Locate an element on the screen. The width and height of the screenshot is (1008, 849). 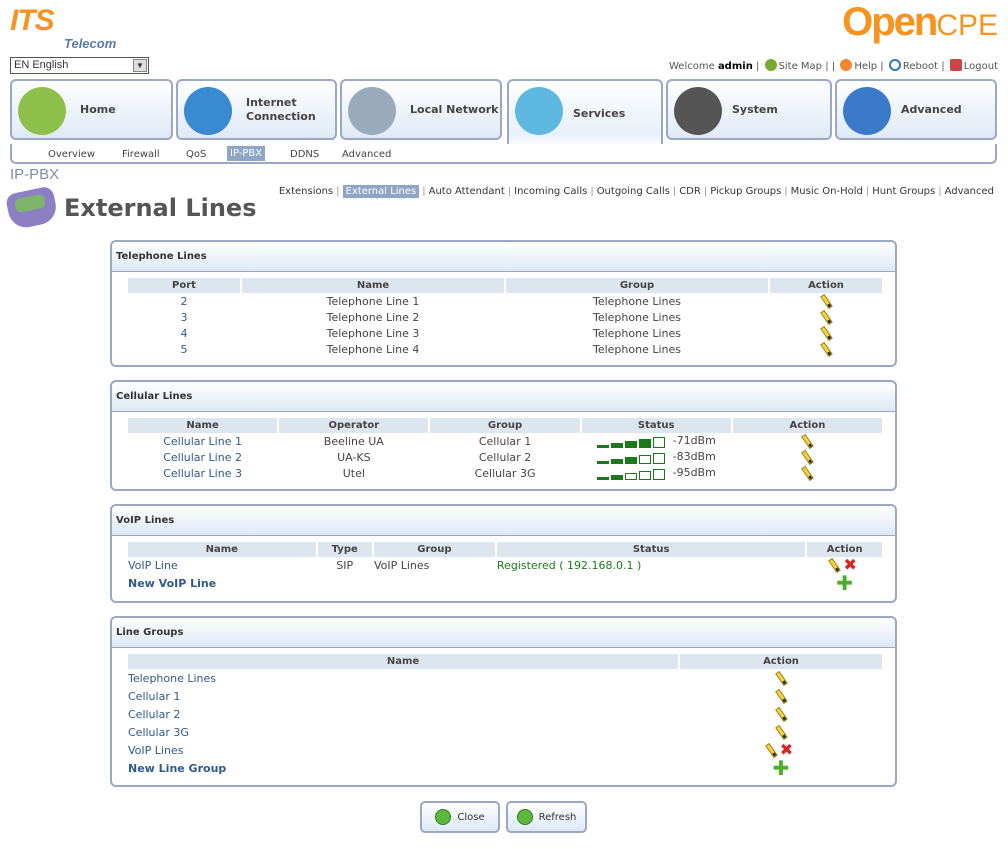
group: VoIP Lines is located at coordinates (401, 565).